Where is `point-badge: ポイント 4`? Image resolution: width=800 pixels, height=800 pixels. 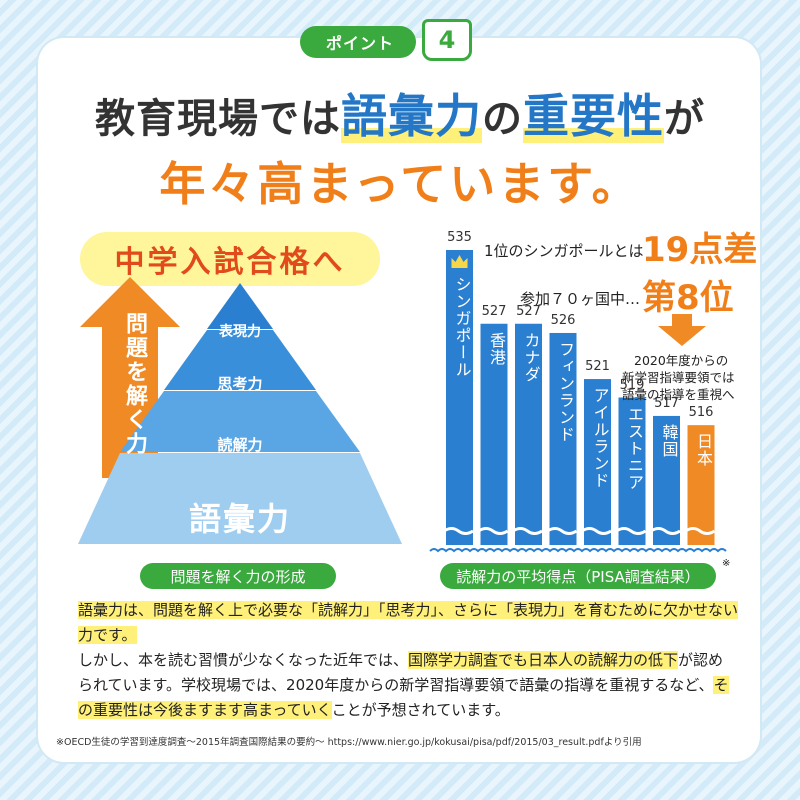
point-badge: ポイント 4 is located at coordinates (395, 40).